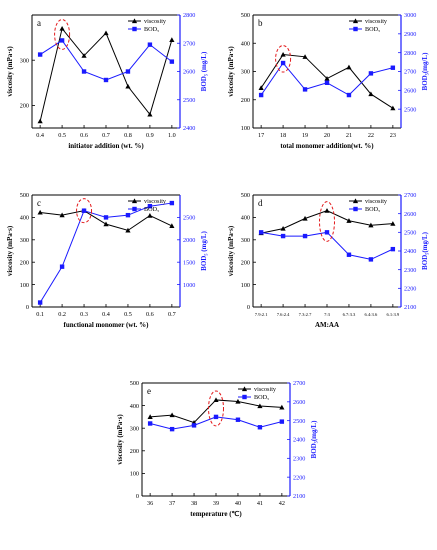 This screenshot has width=437, height=550. What do you see at coordinates (62, 135) in the screenshot?
I see `x-tick-label: 0.5` at bounding box center [62, 135].